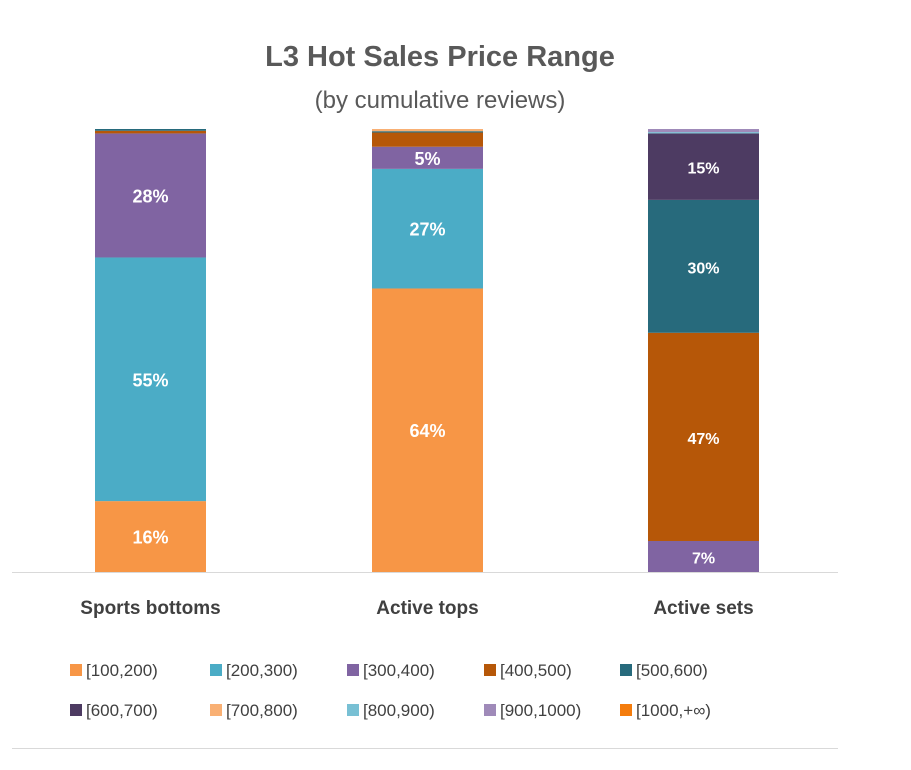 This screenshot has width=911, height=770. What do you see at coordinates (703, 439) in the screenshot?
I see `data-label: 47%` at bounding box center [703, 439].